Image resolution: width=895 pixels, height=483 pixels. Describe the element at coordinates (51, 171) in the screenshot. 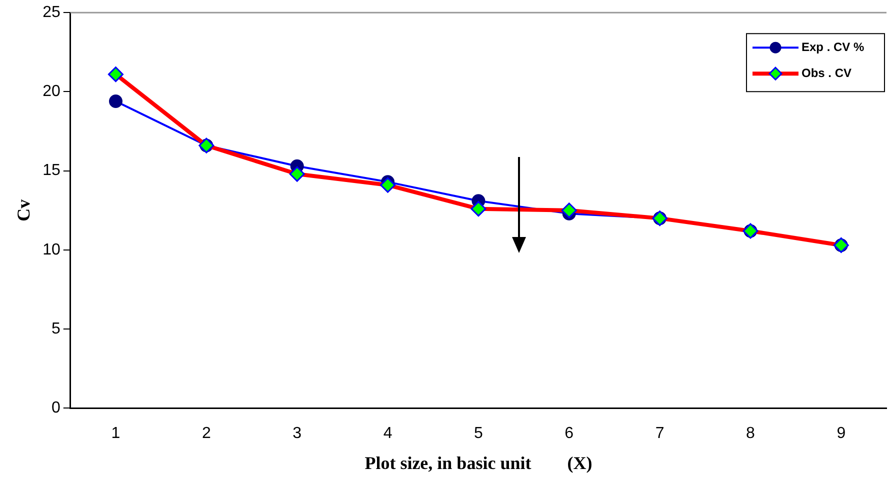

I see `y-tick-label: 15` at that location.